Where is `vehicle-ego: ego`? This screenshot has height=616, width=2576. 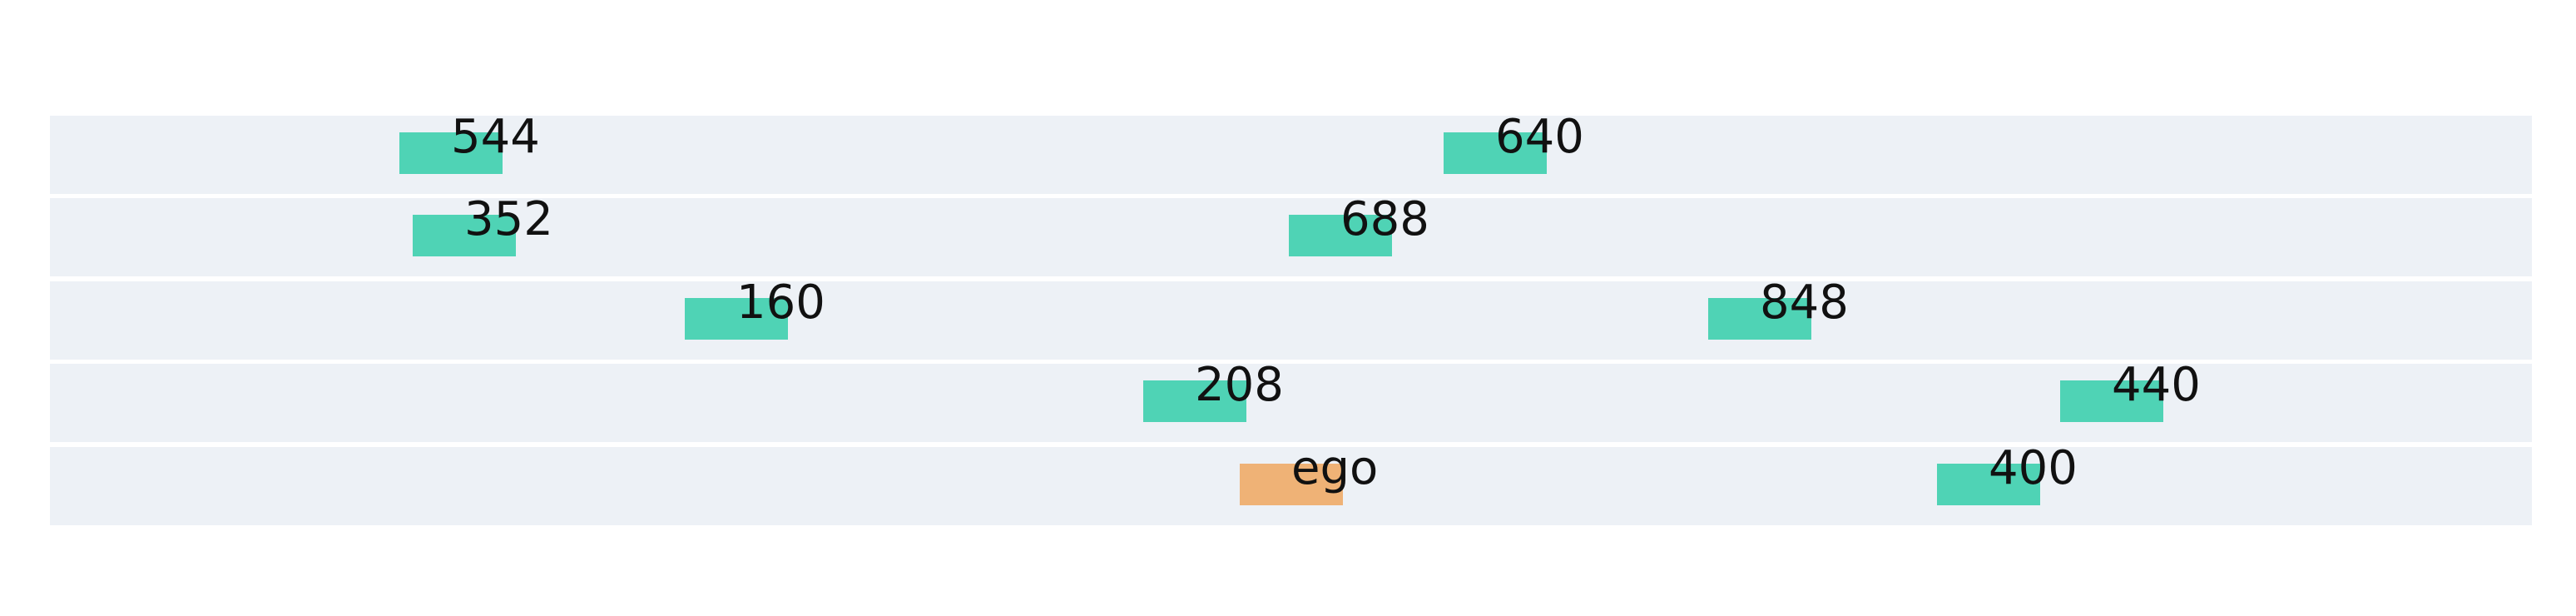 vehicle-ego: ego is located at coordinates (1309, 473).